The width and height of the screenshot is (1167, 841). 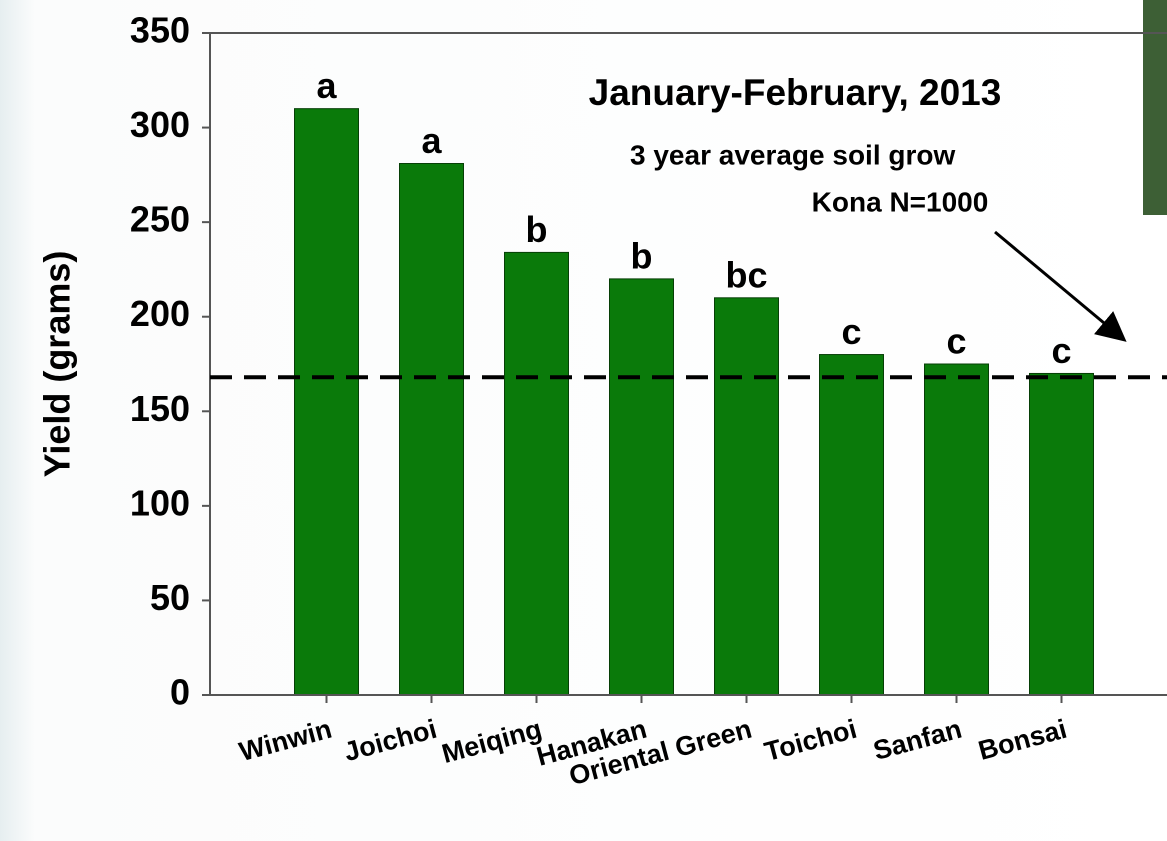 What do you see at coordinates (1060, 286) in the screenshot?
I see `annotation-arrow` at bounding box center [1060, 286].